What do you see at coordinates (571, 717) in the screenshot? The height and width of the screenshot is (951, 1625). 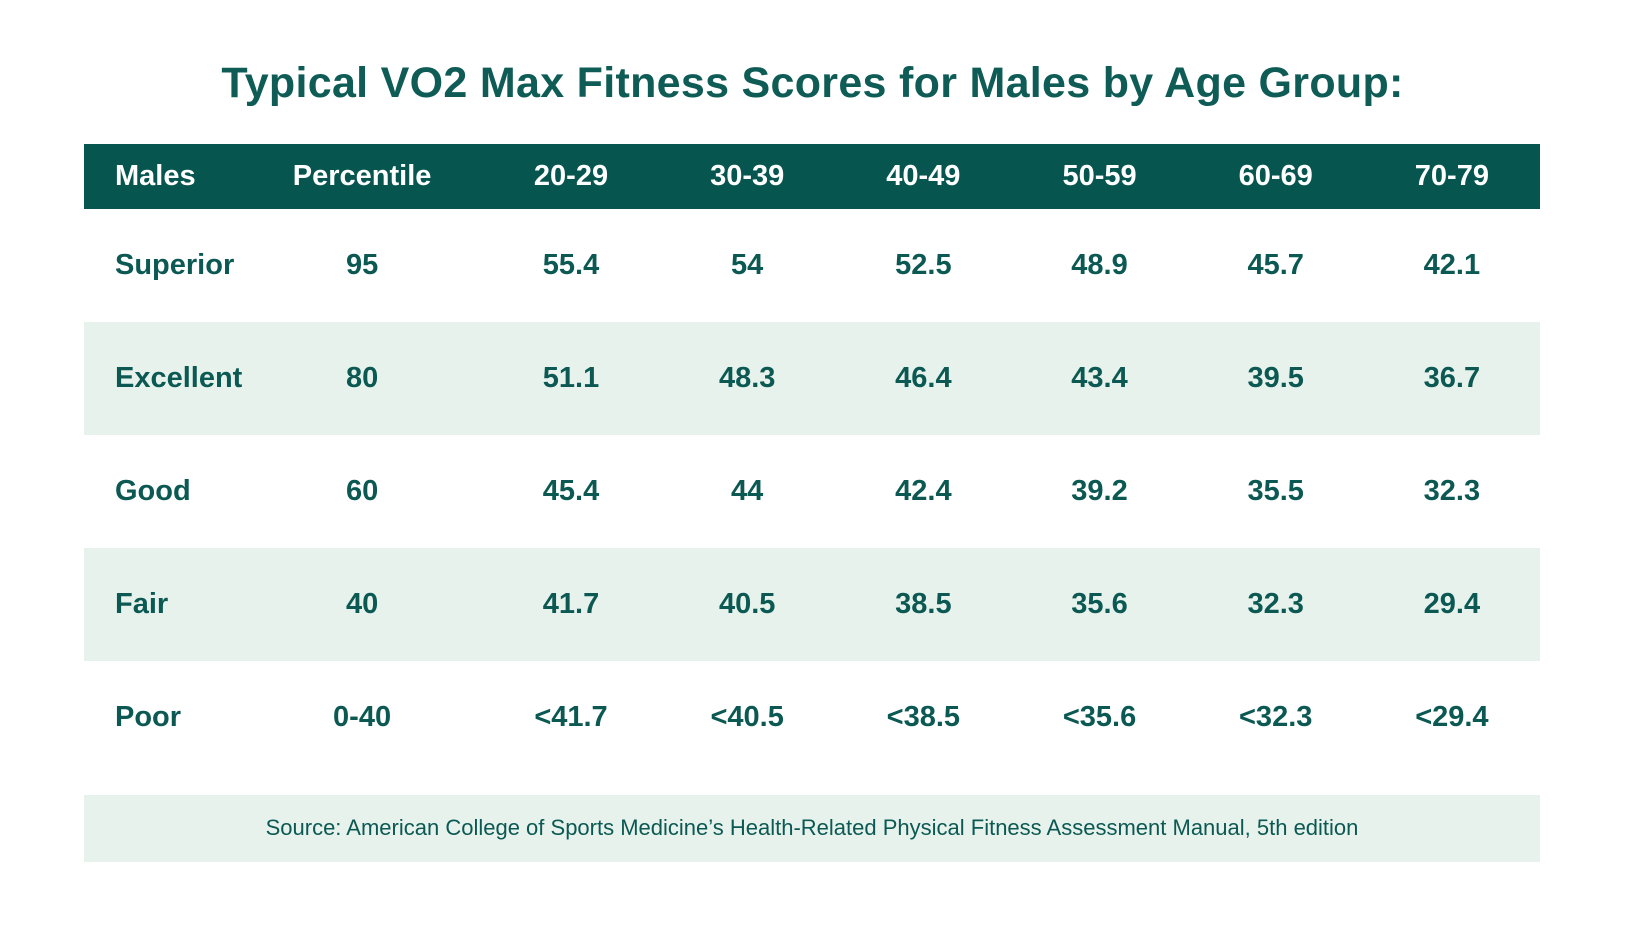 I see `table-cell: <41.7` at bounding box center [571, 717].